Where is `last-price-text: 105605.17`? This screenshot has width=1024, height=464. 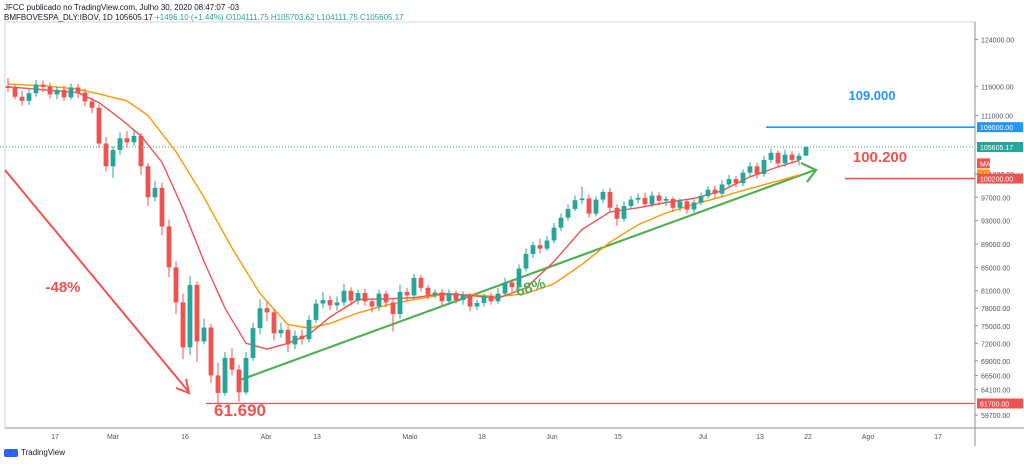
last-price-text: 105605.17 is located at coordinates (134, 17).